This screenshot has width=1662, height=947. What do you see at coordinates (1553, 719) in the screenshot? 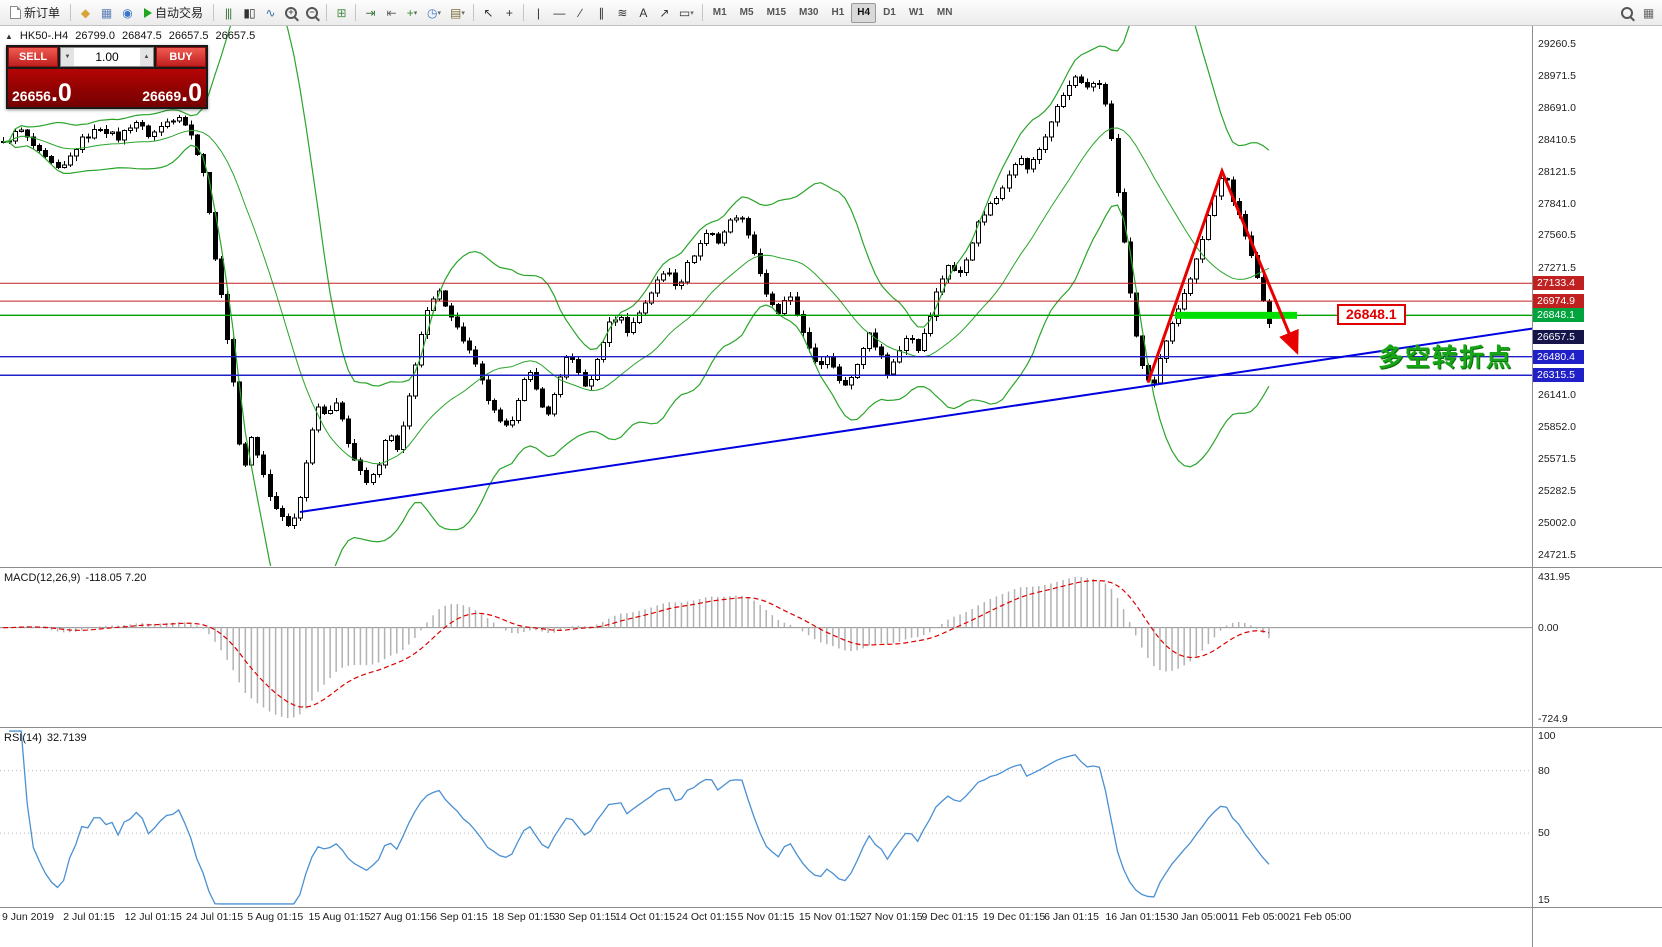
I see `macd-axis-label: -724.9` at bounding box center [1553, 719].